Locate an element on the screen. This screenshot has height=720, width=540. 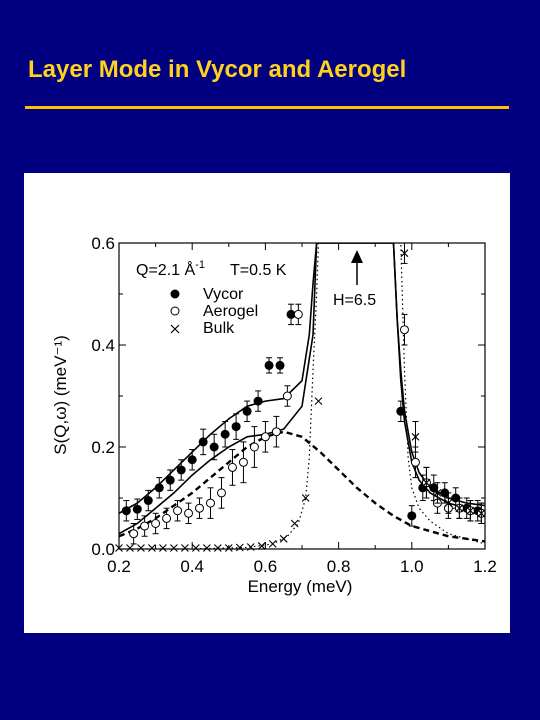
y-tick-label: 0.6 is located at coordinates (103, 243).